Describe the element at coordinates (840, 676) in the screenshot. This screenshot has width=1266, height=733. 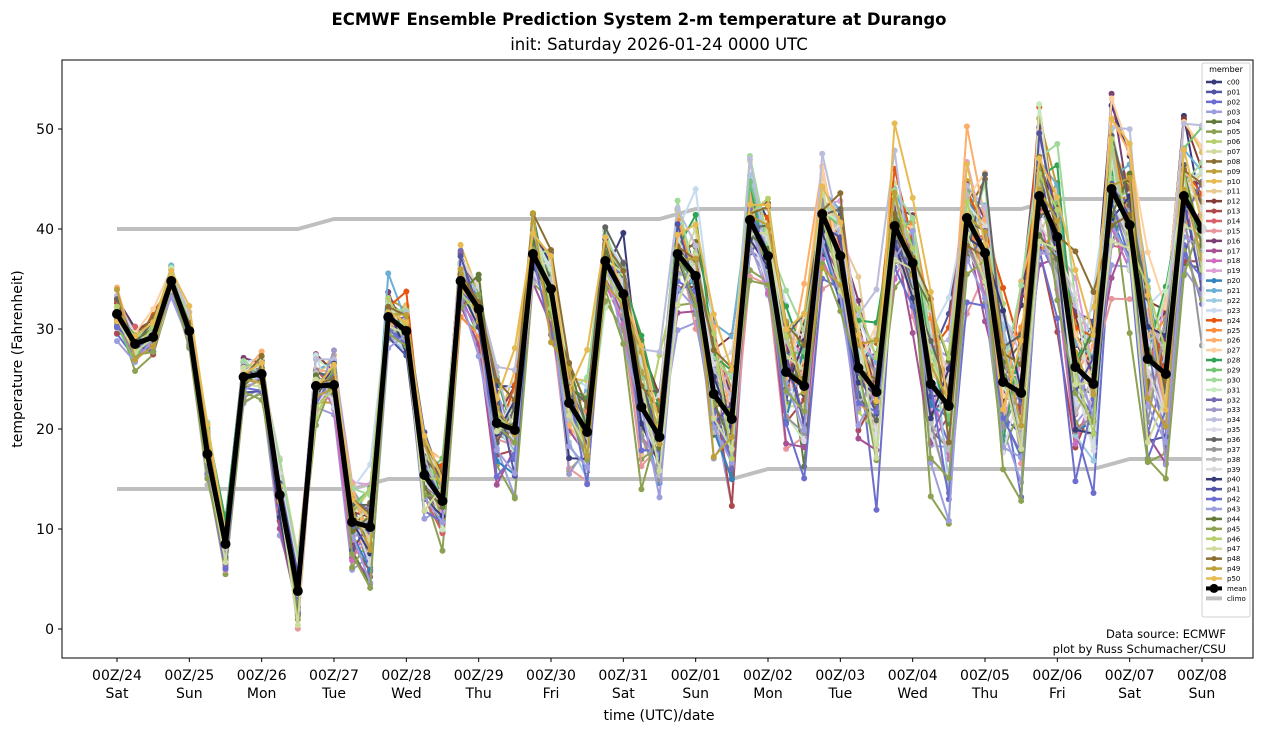
I see `x-tick-label-time: 00Z/03` at that location.